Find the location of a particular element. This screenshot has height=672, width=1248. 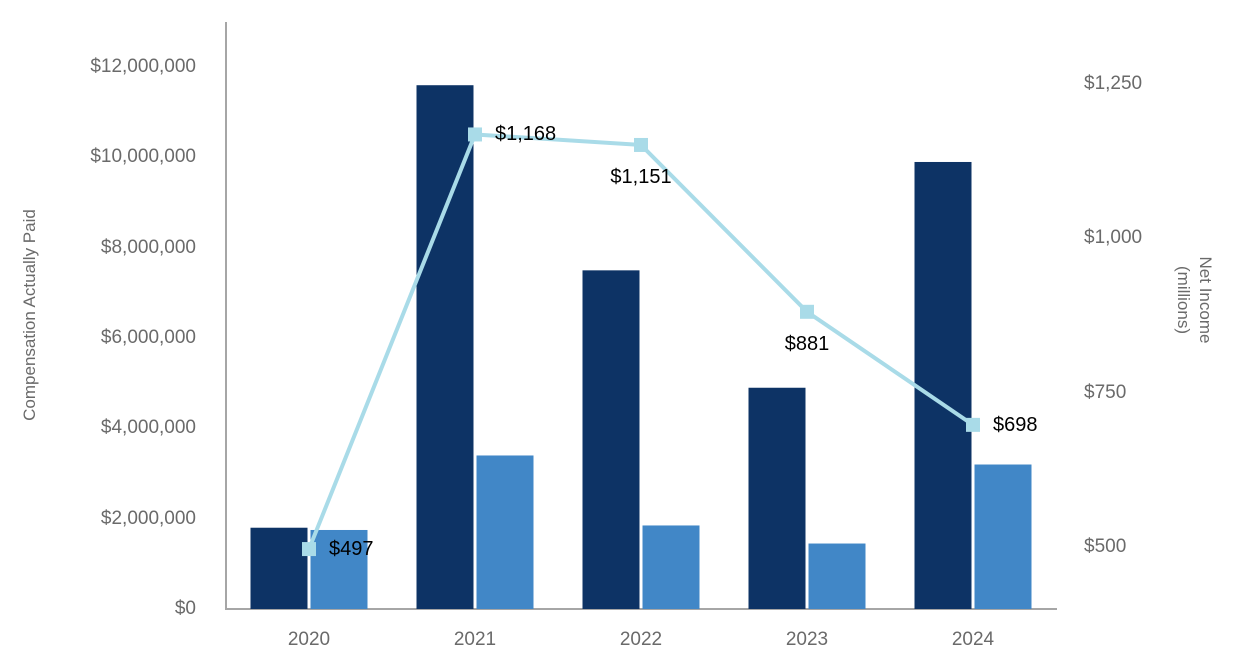

left-axis-tick-label: $0 is located at coordinates (185, 608).